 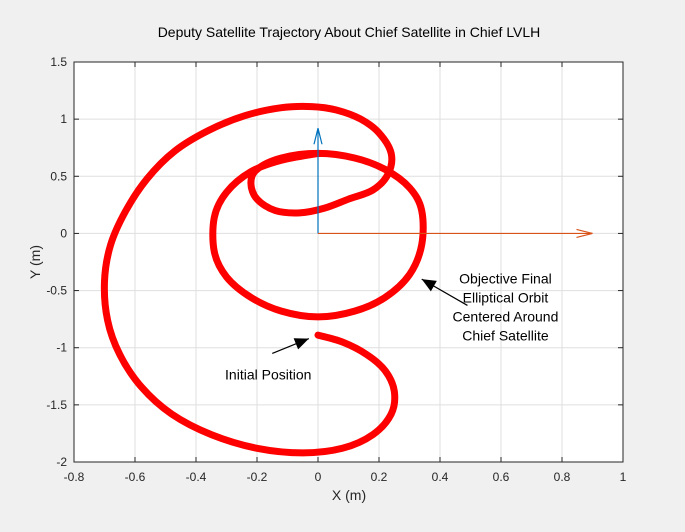 I want to click on x-tick-label: 0.6, so click(x=501, y=477).